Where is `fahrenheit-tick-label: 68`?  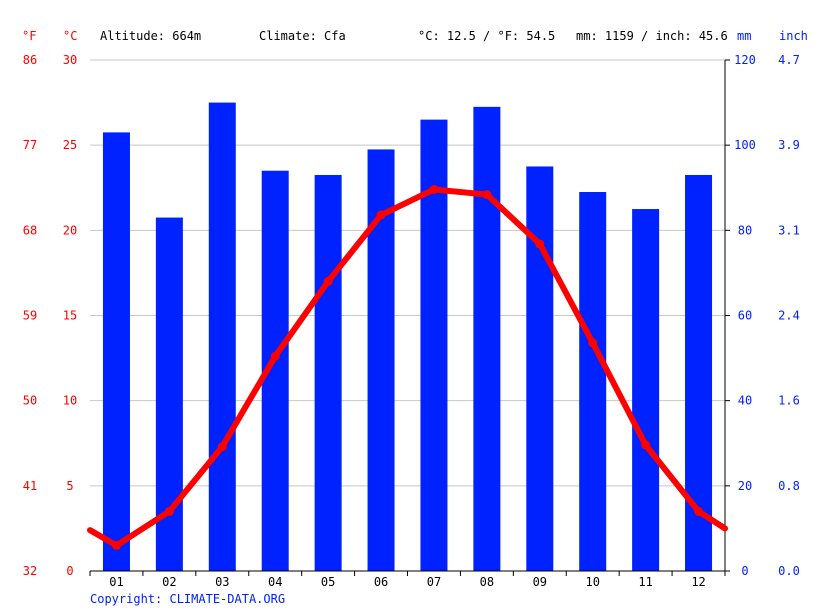
fahrenheit-tick-label: 68 is located at coordinates (30, 230).